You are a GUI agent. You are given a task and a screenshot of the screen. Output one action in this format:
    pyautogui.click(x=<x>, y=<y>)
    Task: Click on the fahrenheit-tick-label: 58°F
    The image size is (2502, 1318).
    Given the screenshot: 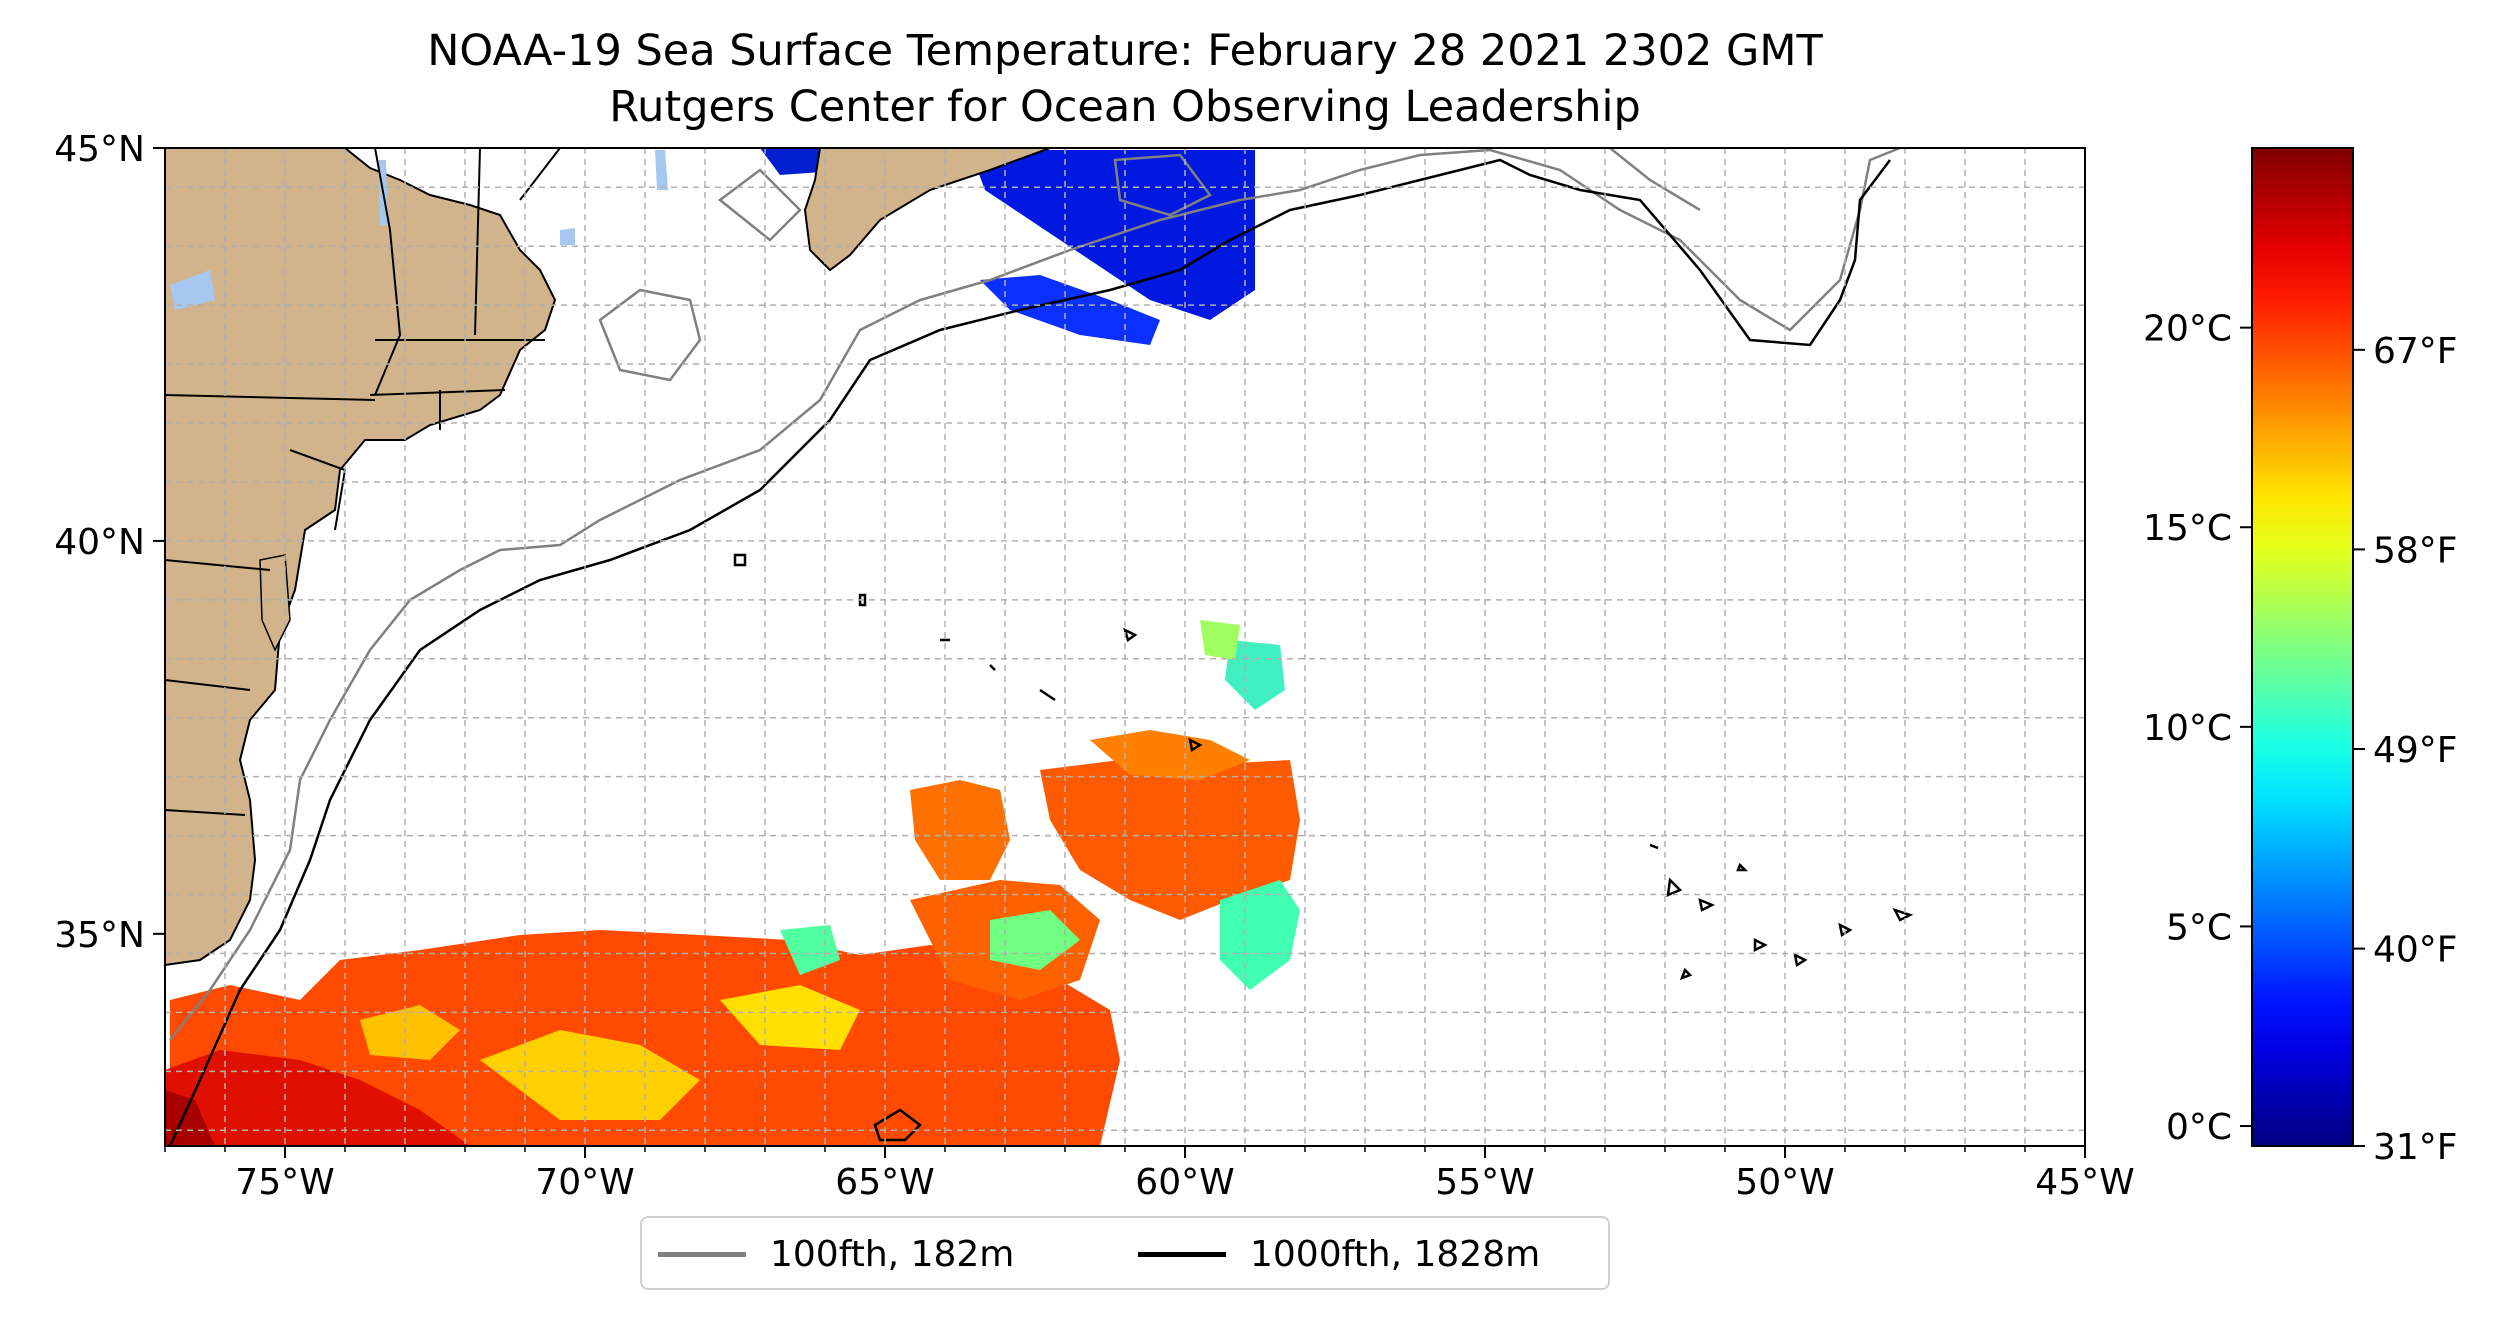 What is the action you would take?
    pyautogui.click(x=2415, y=550)
    